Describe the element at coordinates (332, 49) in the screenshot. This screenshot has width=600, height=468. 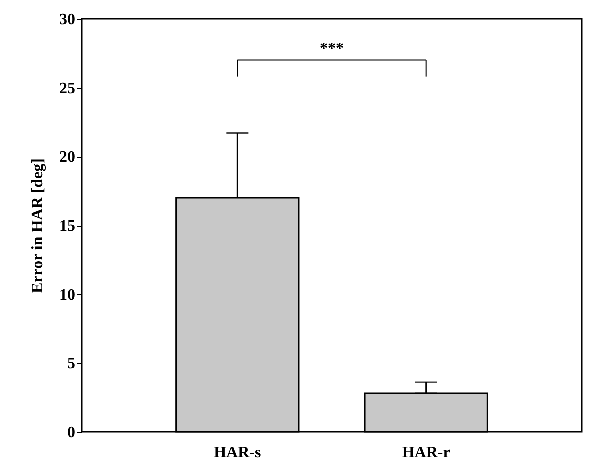
I see `annotation: ***` at that location.